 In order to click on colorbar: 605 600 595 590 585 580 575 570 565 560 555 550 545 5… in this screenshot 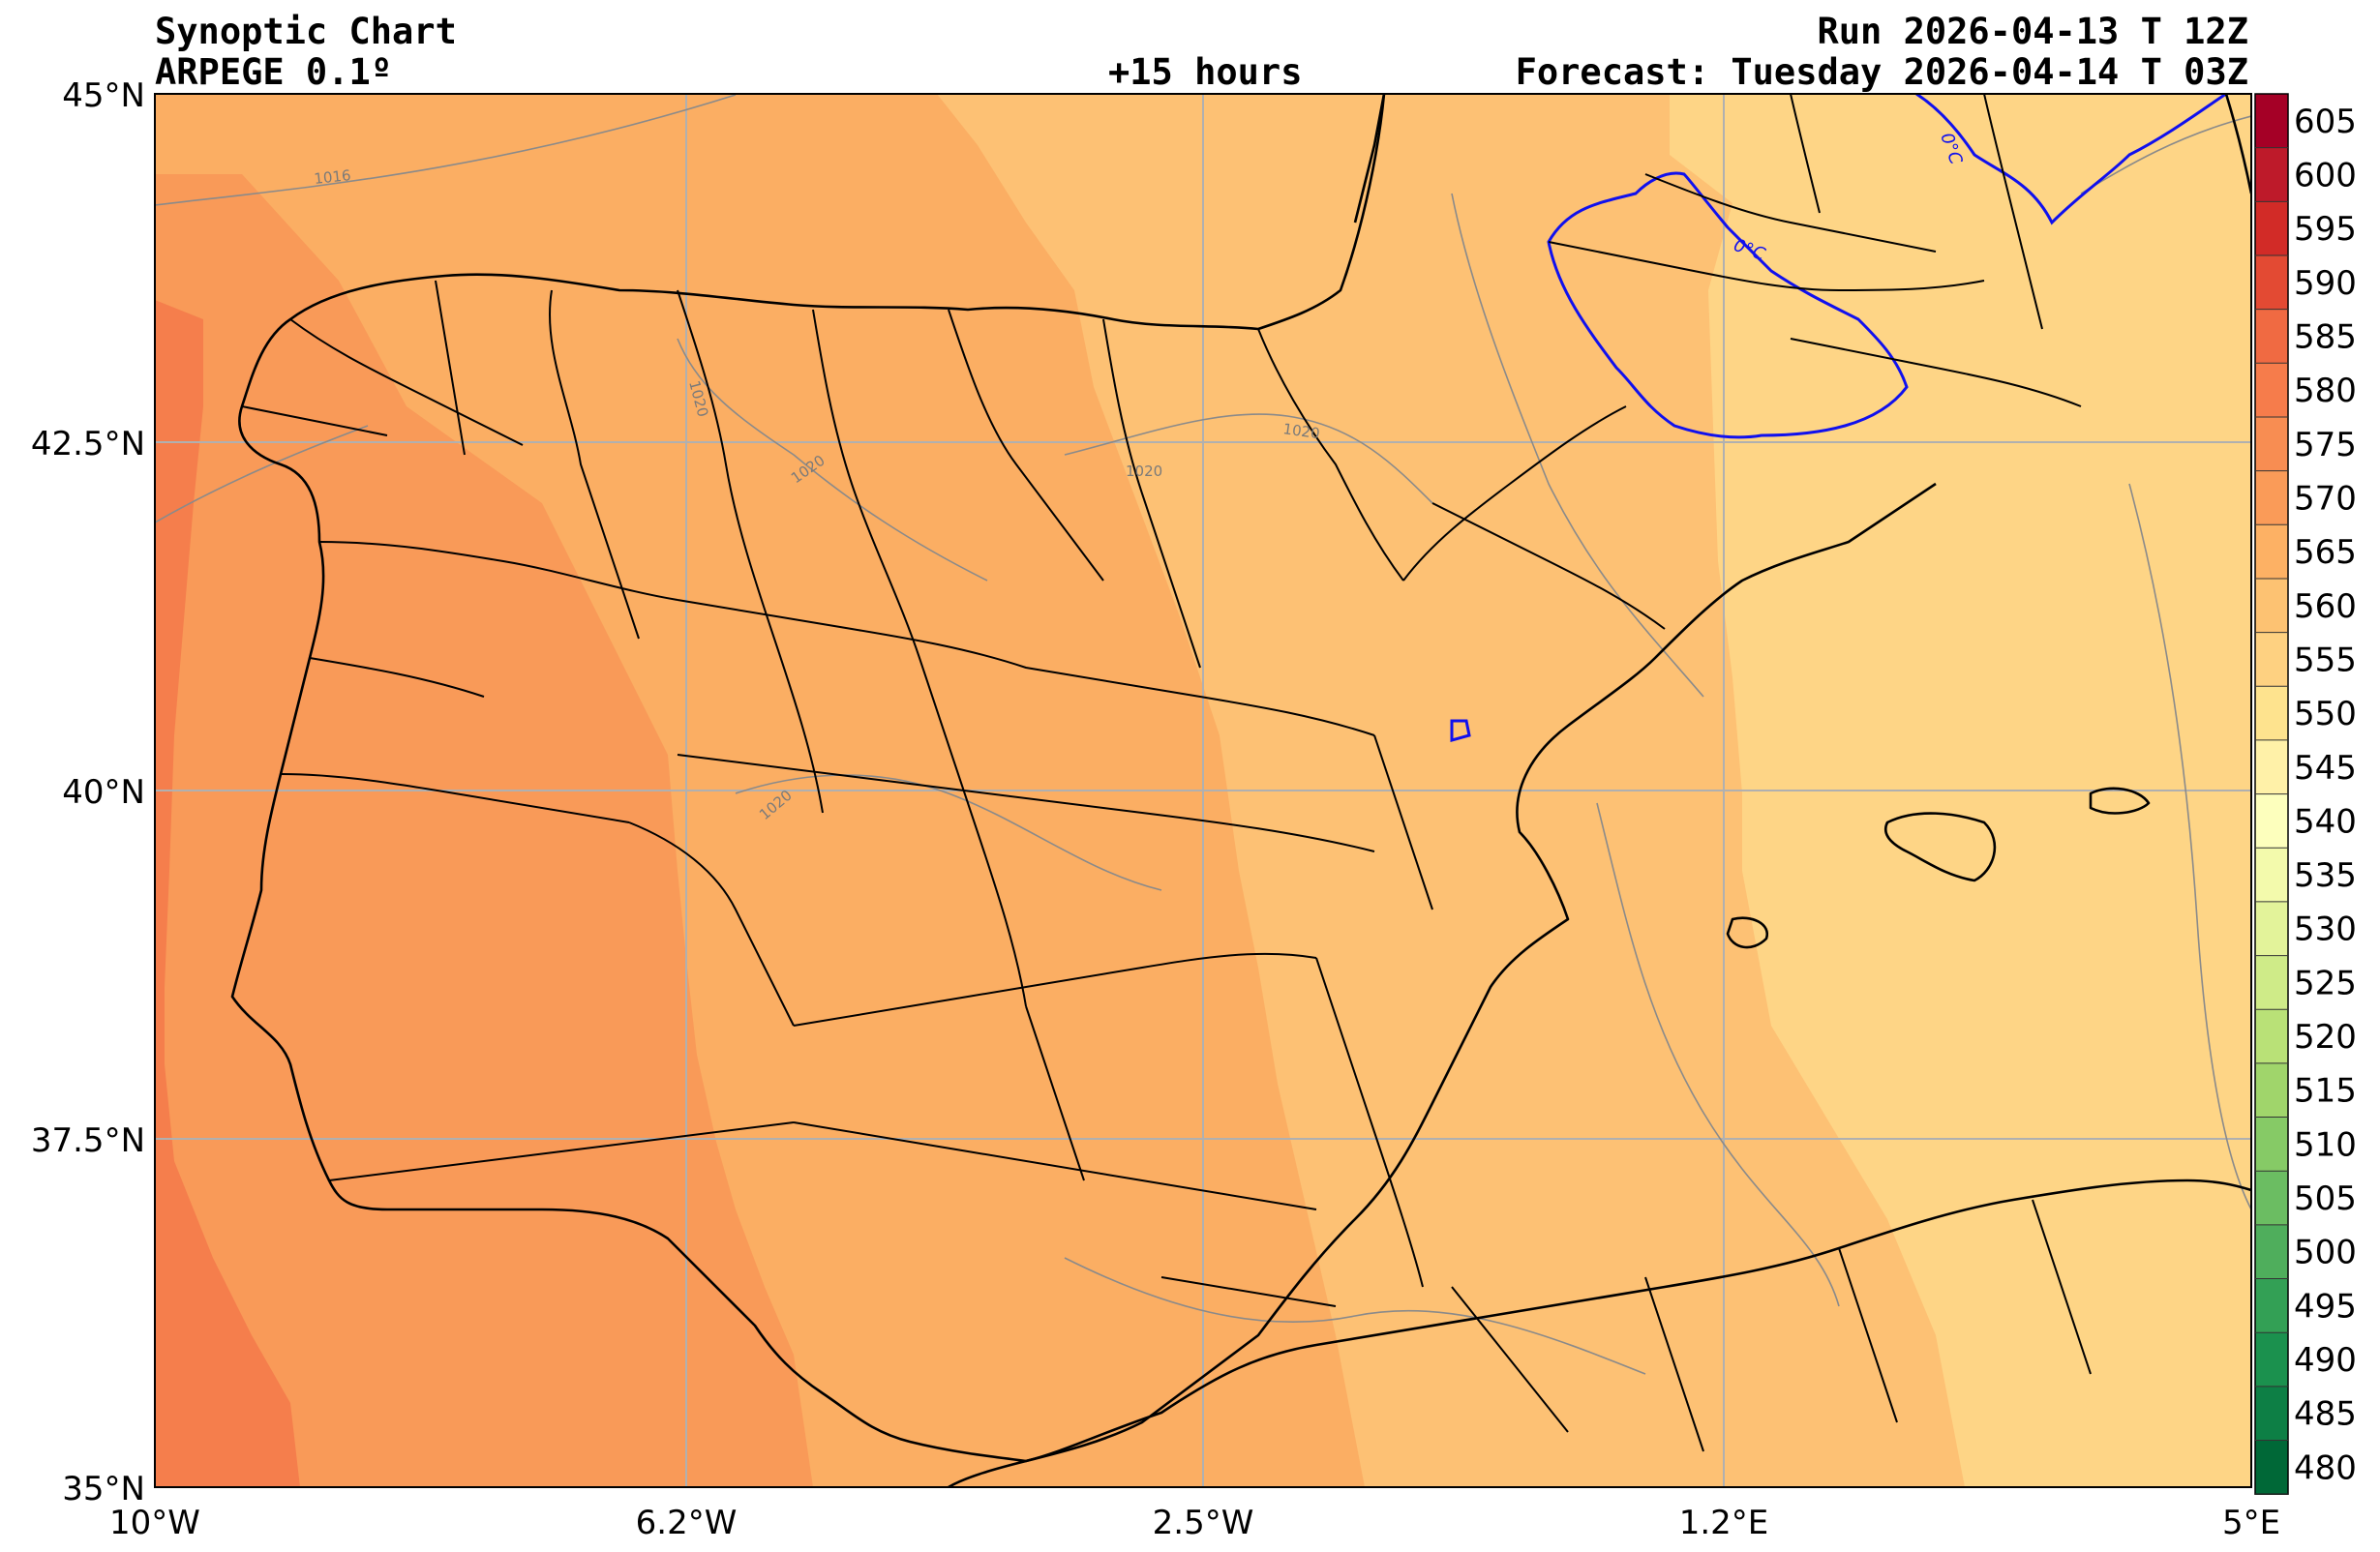, I will do `click(2306, 794)`.